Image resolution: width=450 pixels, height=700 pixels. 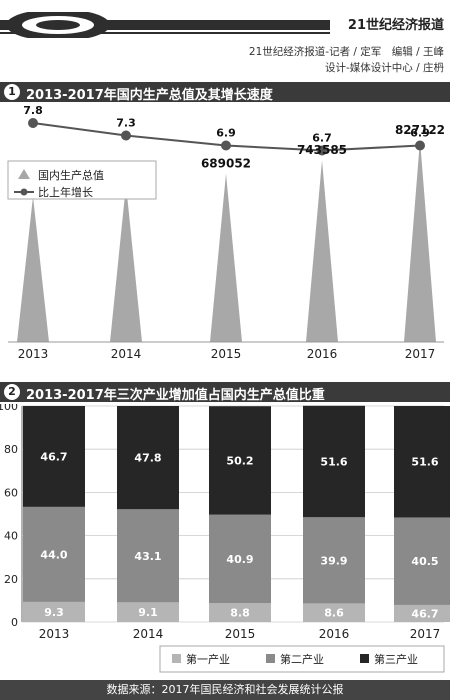 What do you see at coordinates (9, 408) in the screenshot?
I see `y-tick-label-100: 100` at bounding box center [9, 408].